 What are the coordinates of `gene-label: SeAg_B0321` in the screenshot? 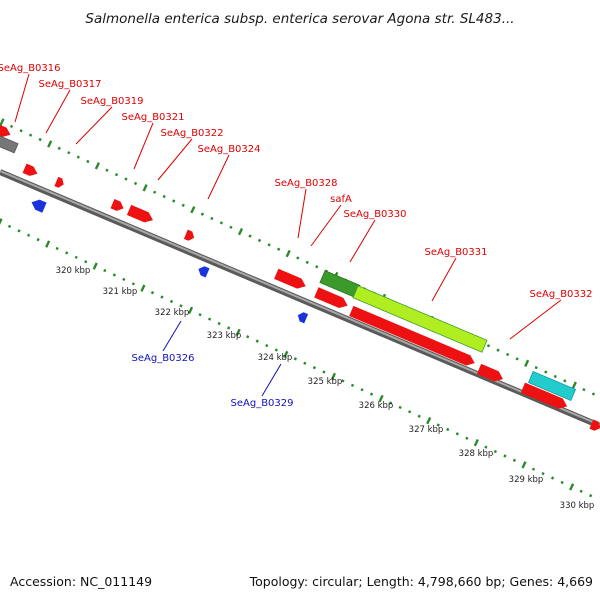 It's located at (153, 117).